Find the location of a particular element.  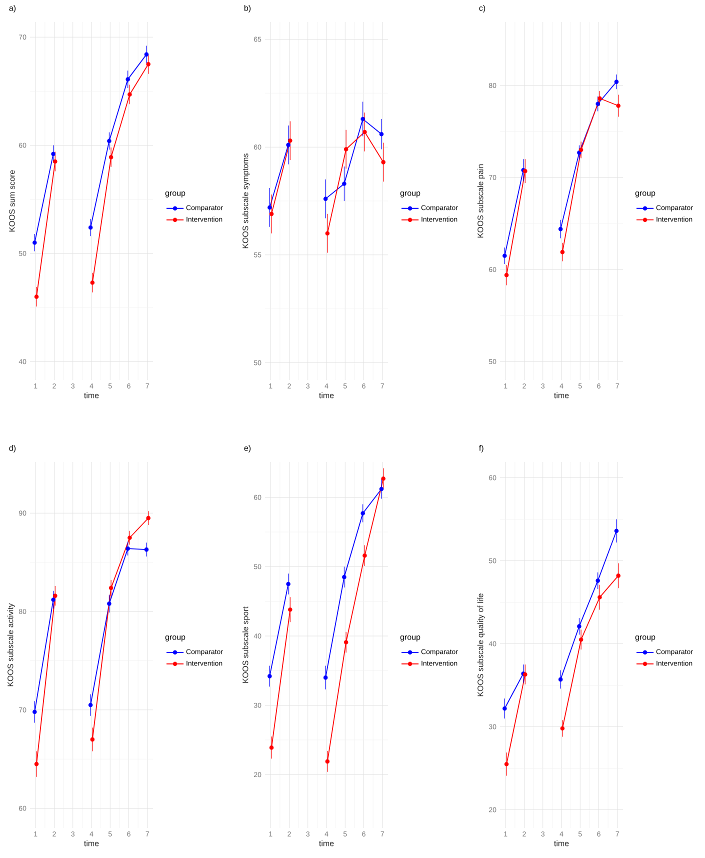

chart-title: e) is located at coordinates (247, 448).